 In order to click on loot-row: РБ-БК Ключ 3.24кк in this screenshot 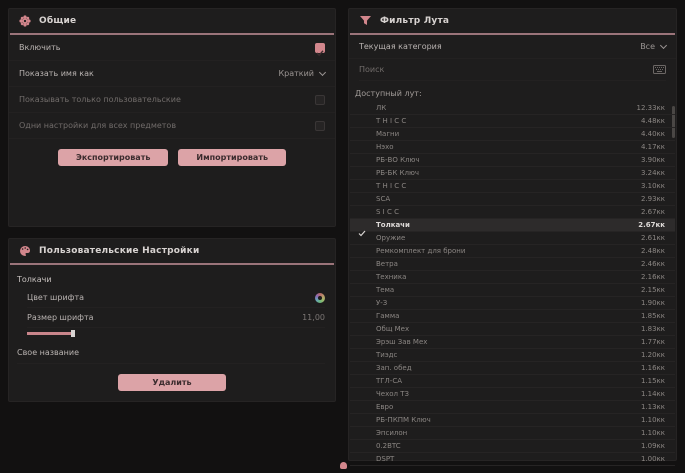, I will do `click(512, 173)`.